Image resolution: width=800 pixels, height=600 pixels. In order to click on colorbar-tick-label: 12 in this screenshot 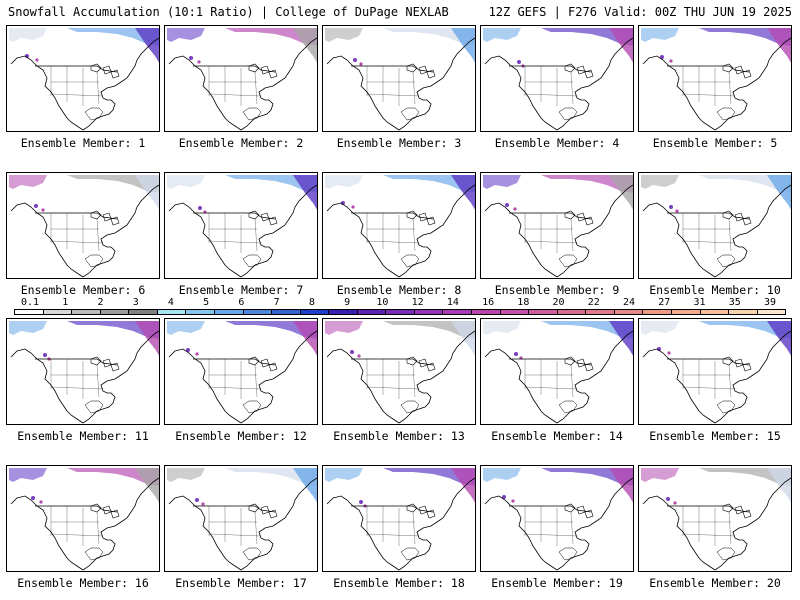, I will do `click(417, 302)`.